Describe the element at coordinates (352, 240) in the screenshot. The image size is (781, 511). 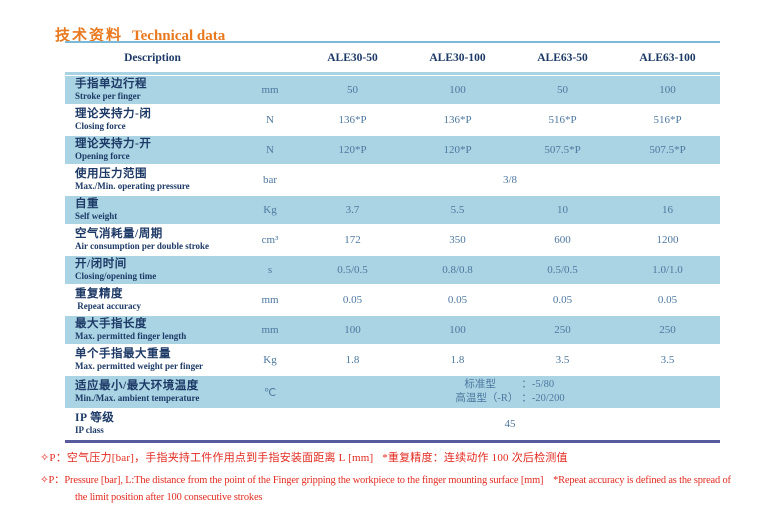
I see `cell-value: 172` at that location.